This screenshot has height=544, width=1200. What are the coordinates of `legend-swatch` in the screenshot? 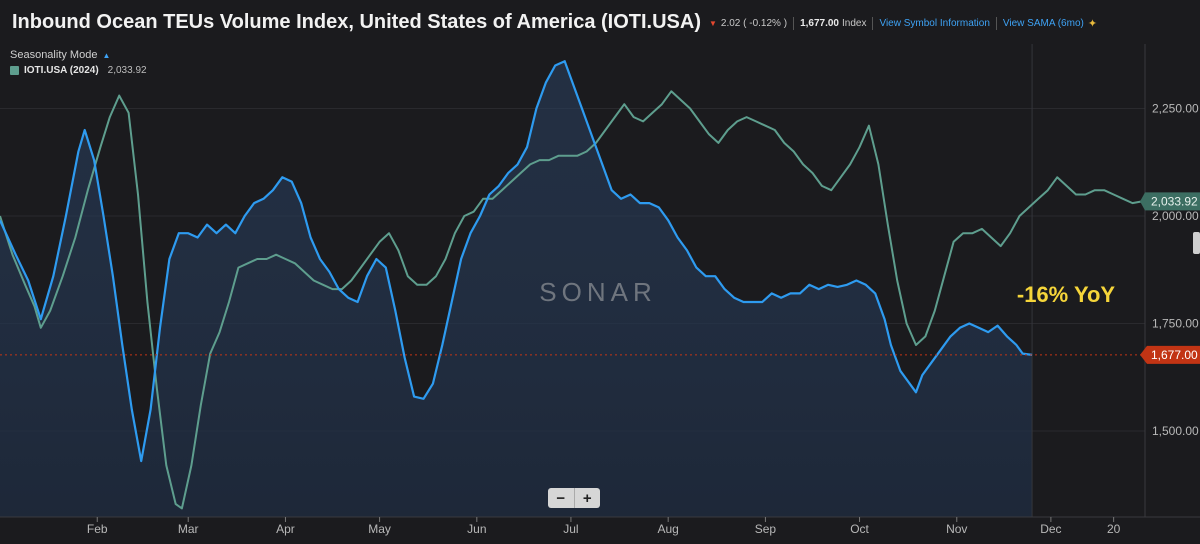 It's located at (14, 70).